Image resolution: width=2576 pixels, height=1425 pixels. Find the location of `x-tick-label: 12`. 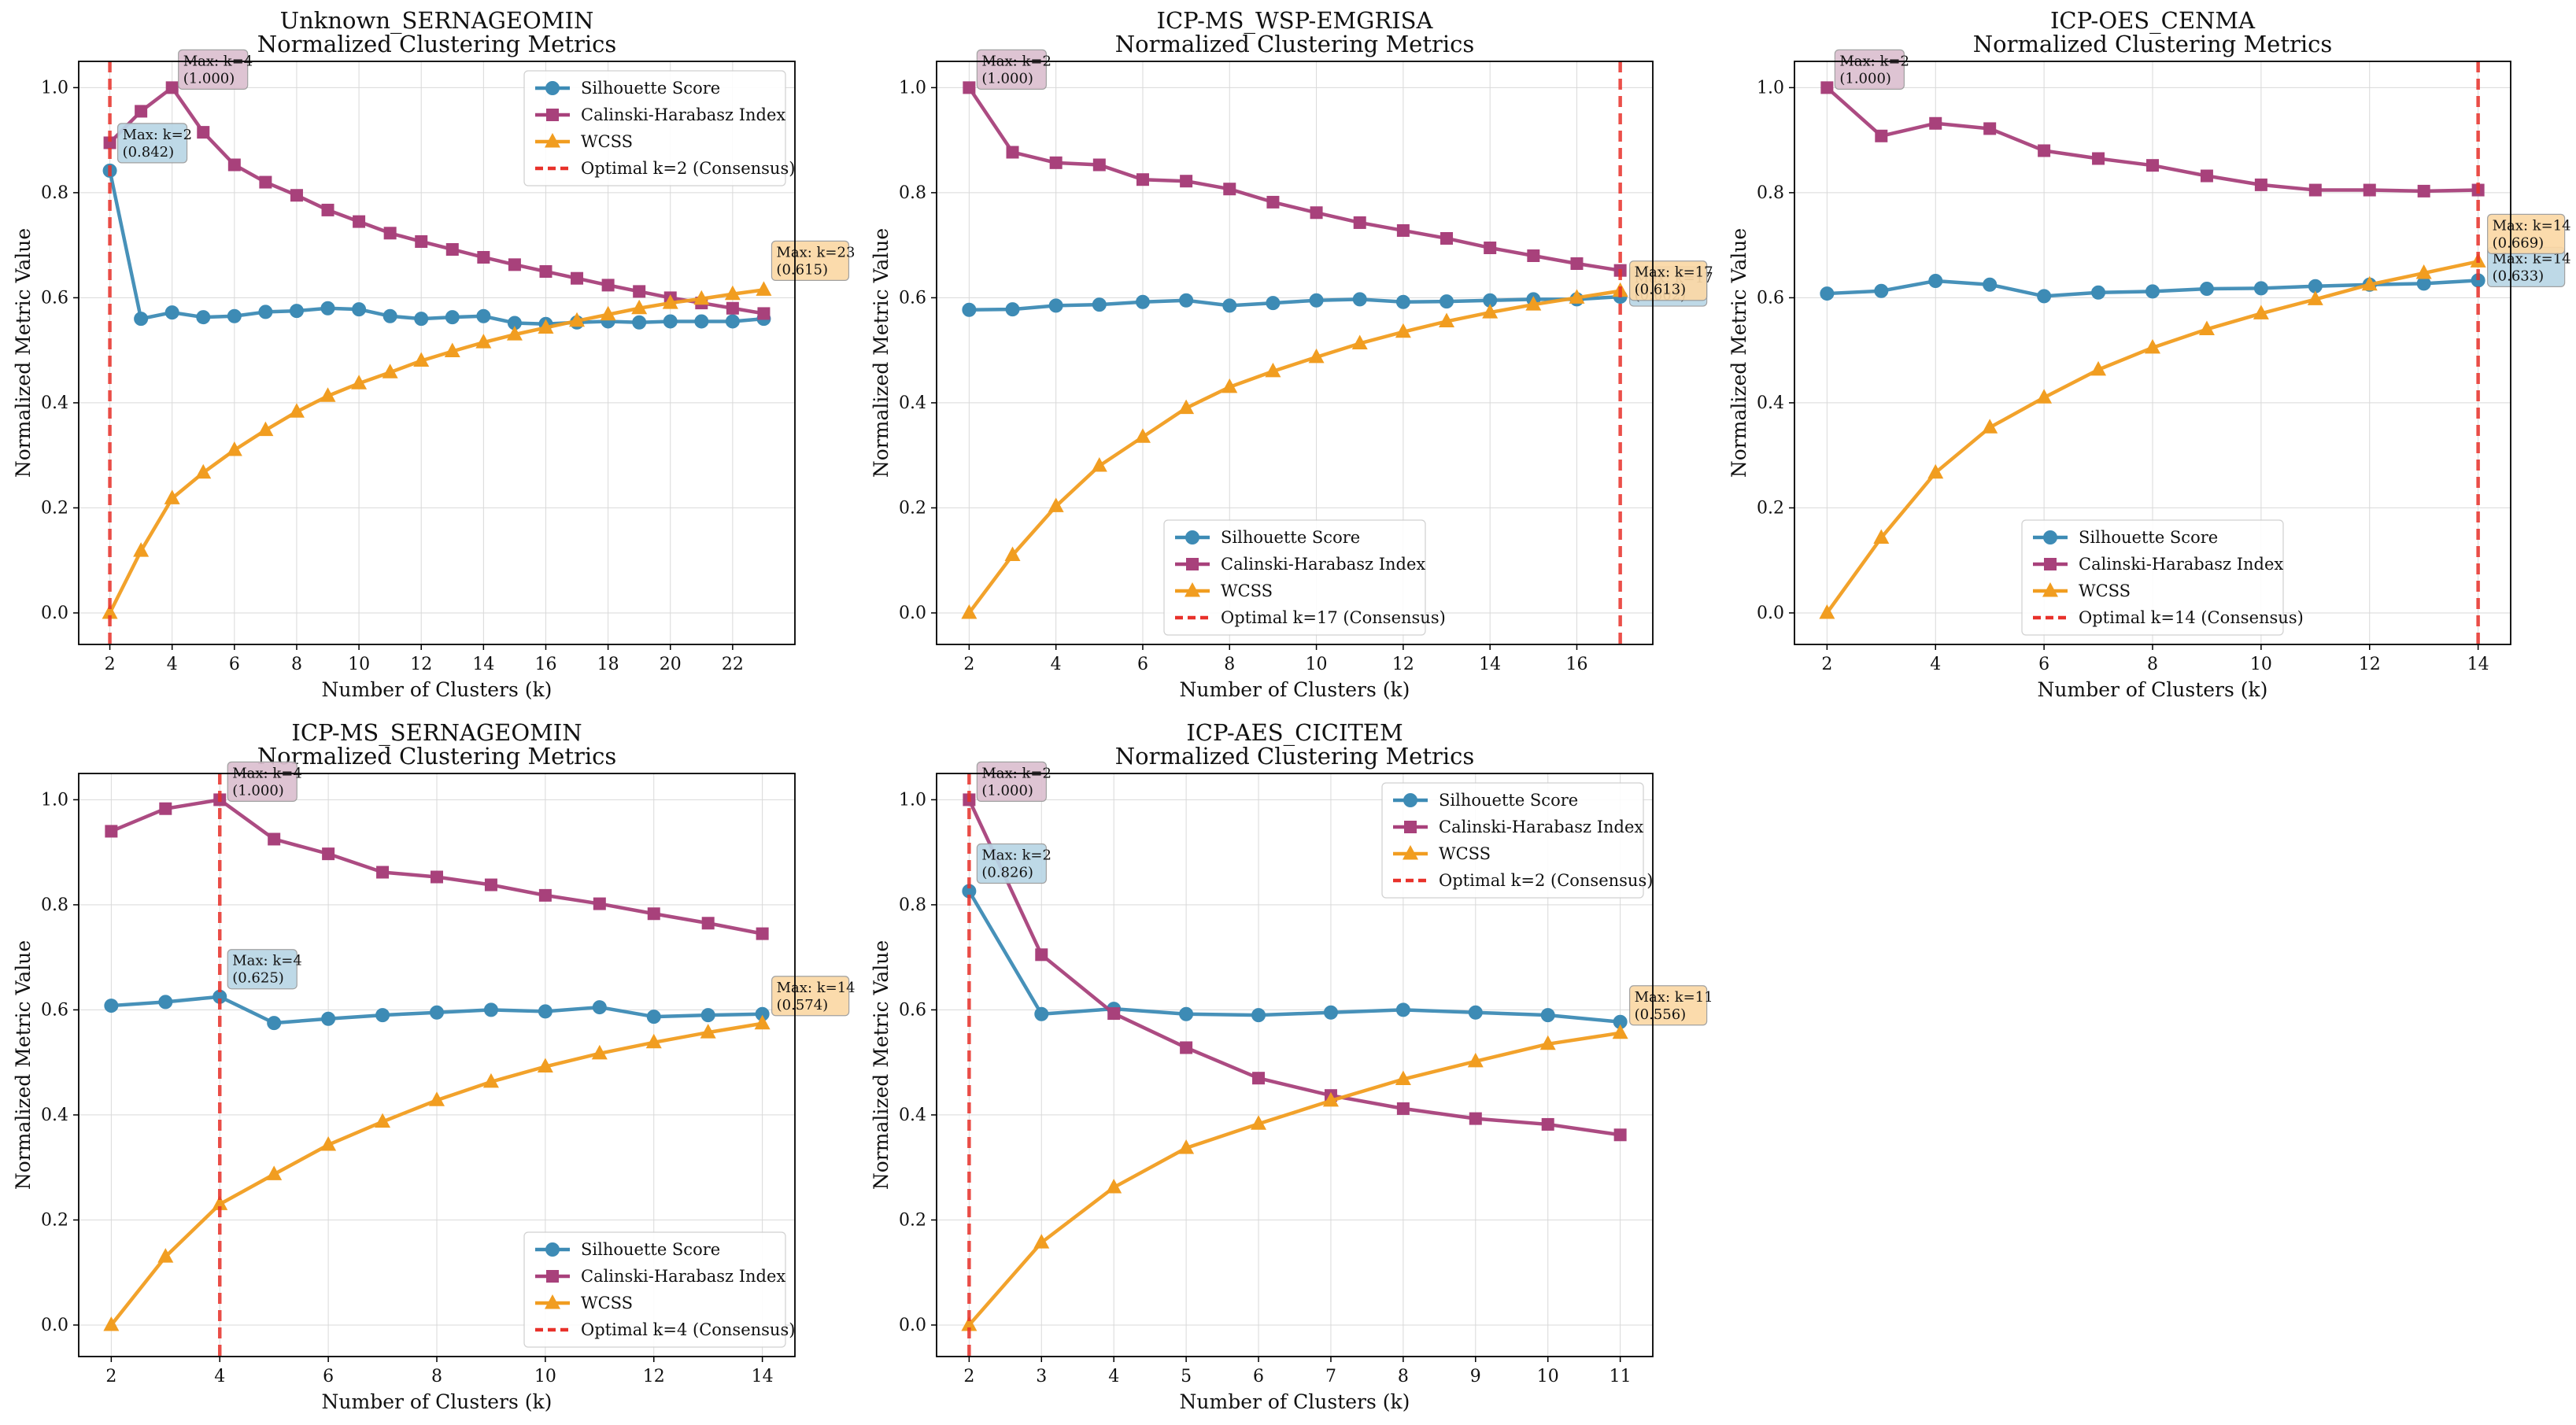

x-tick-label: 12 is located at coordinates (2370, 664).